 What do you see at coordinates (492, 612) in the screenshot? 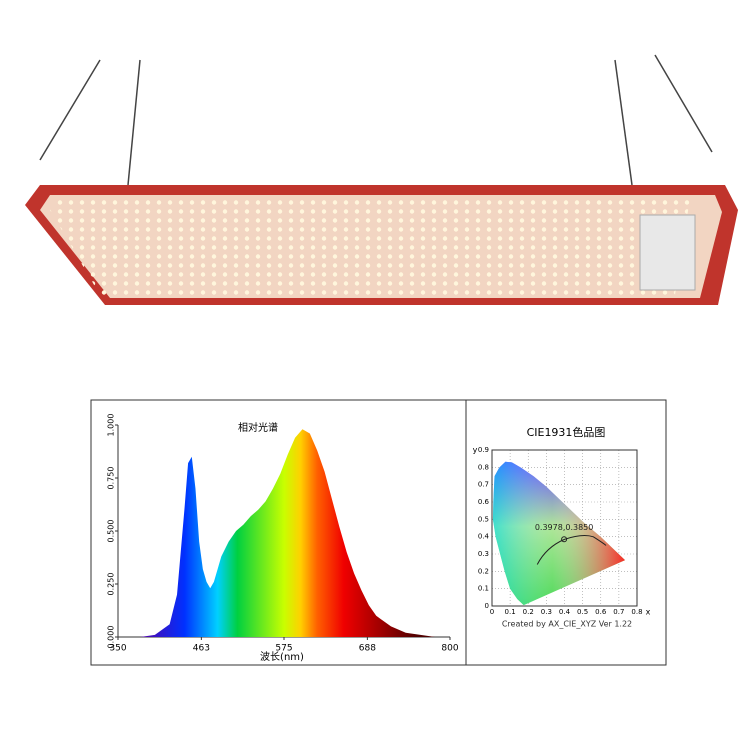
I see `x-tick-label: 0` at bounding box center [492, 612].